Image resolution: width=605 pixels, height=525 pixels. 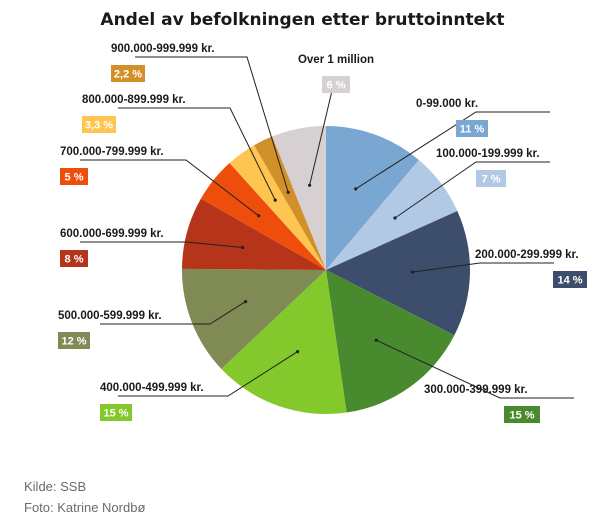 What do you see at coordinates (134, 100) in the screenshot?
I see `slice-label: 800.000-899.999 kr.` at bounding box center [134, 100].